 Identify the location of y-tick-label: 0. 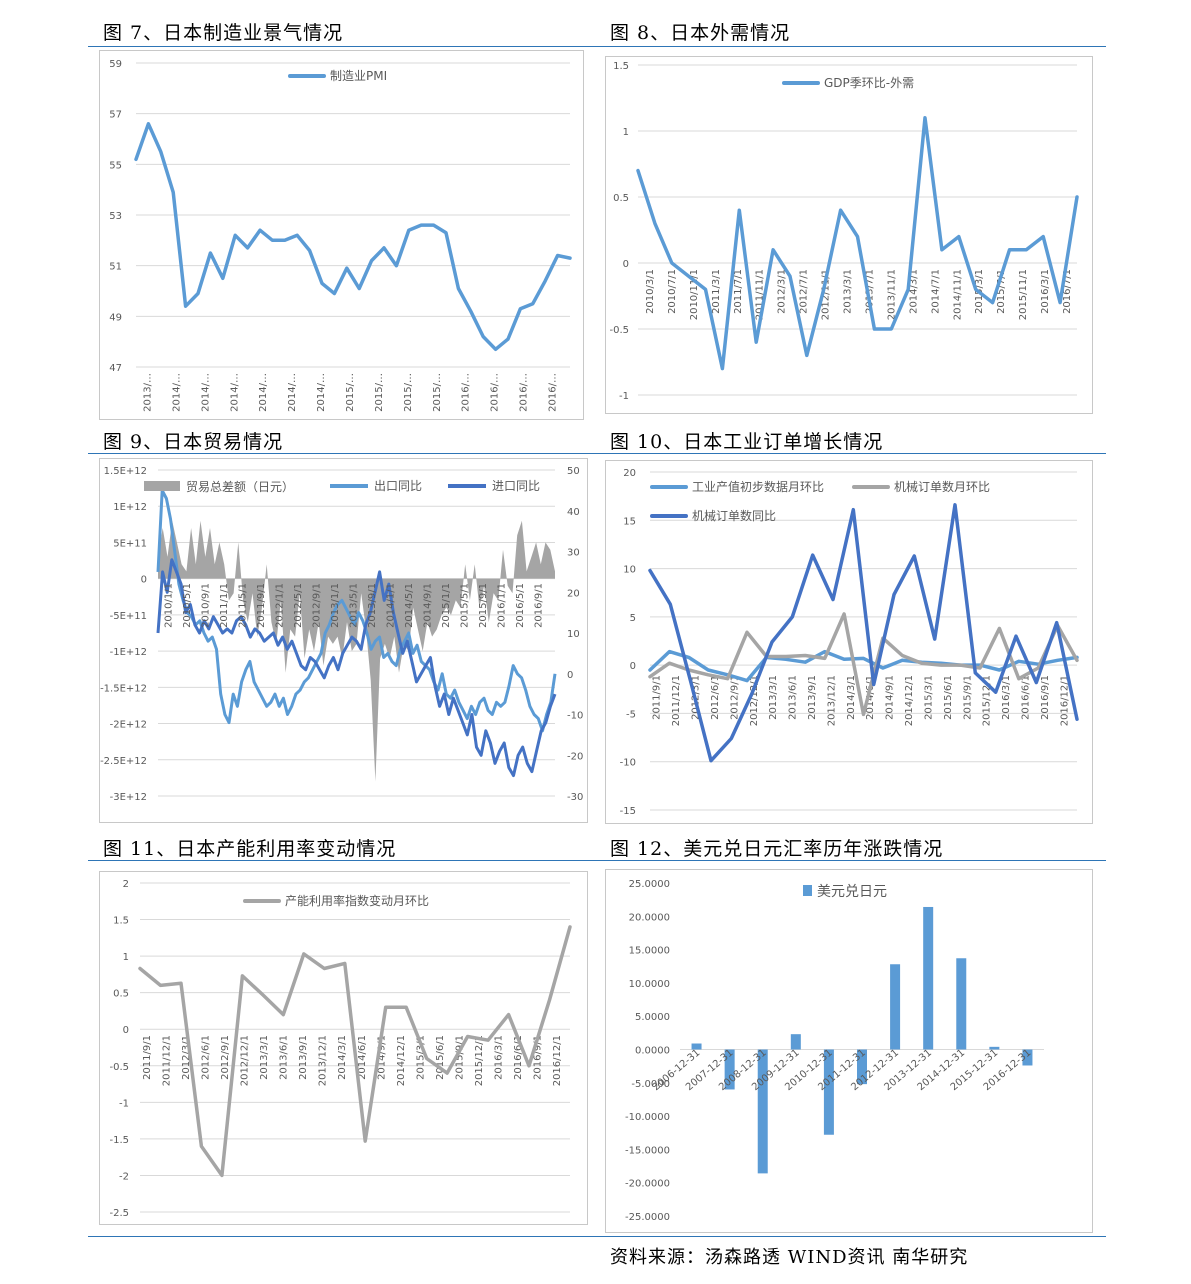
(626, 264).